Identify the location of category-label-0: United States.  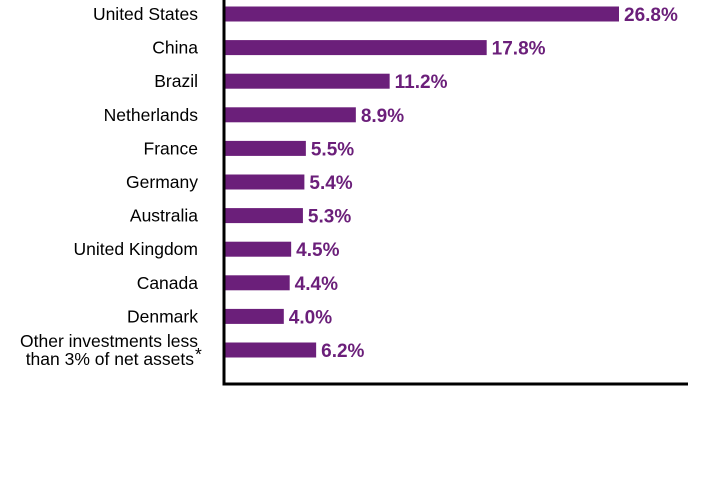
(145, 14).